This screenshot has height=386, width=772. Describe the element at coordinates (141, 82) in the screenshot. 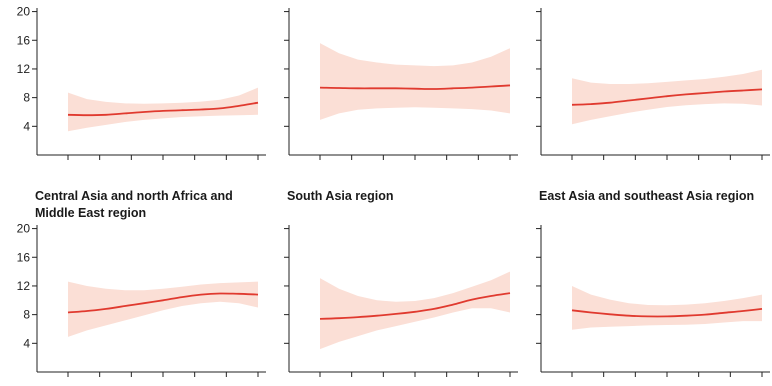

I see `panel-1: 4 8 12 16 20` at that location.